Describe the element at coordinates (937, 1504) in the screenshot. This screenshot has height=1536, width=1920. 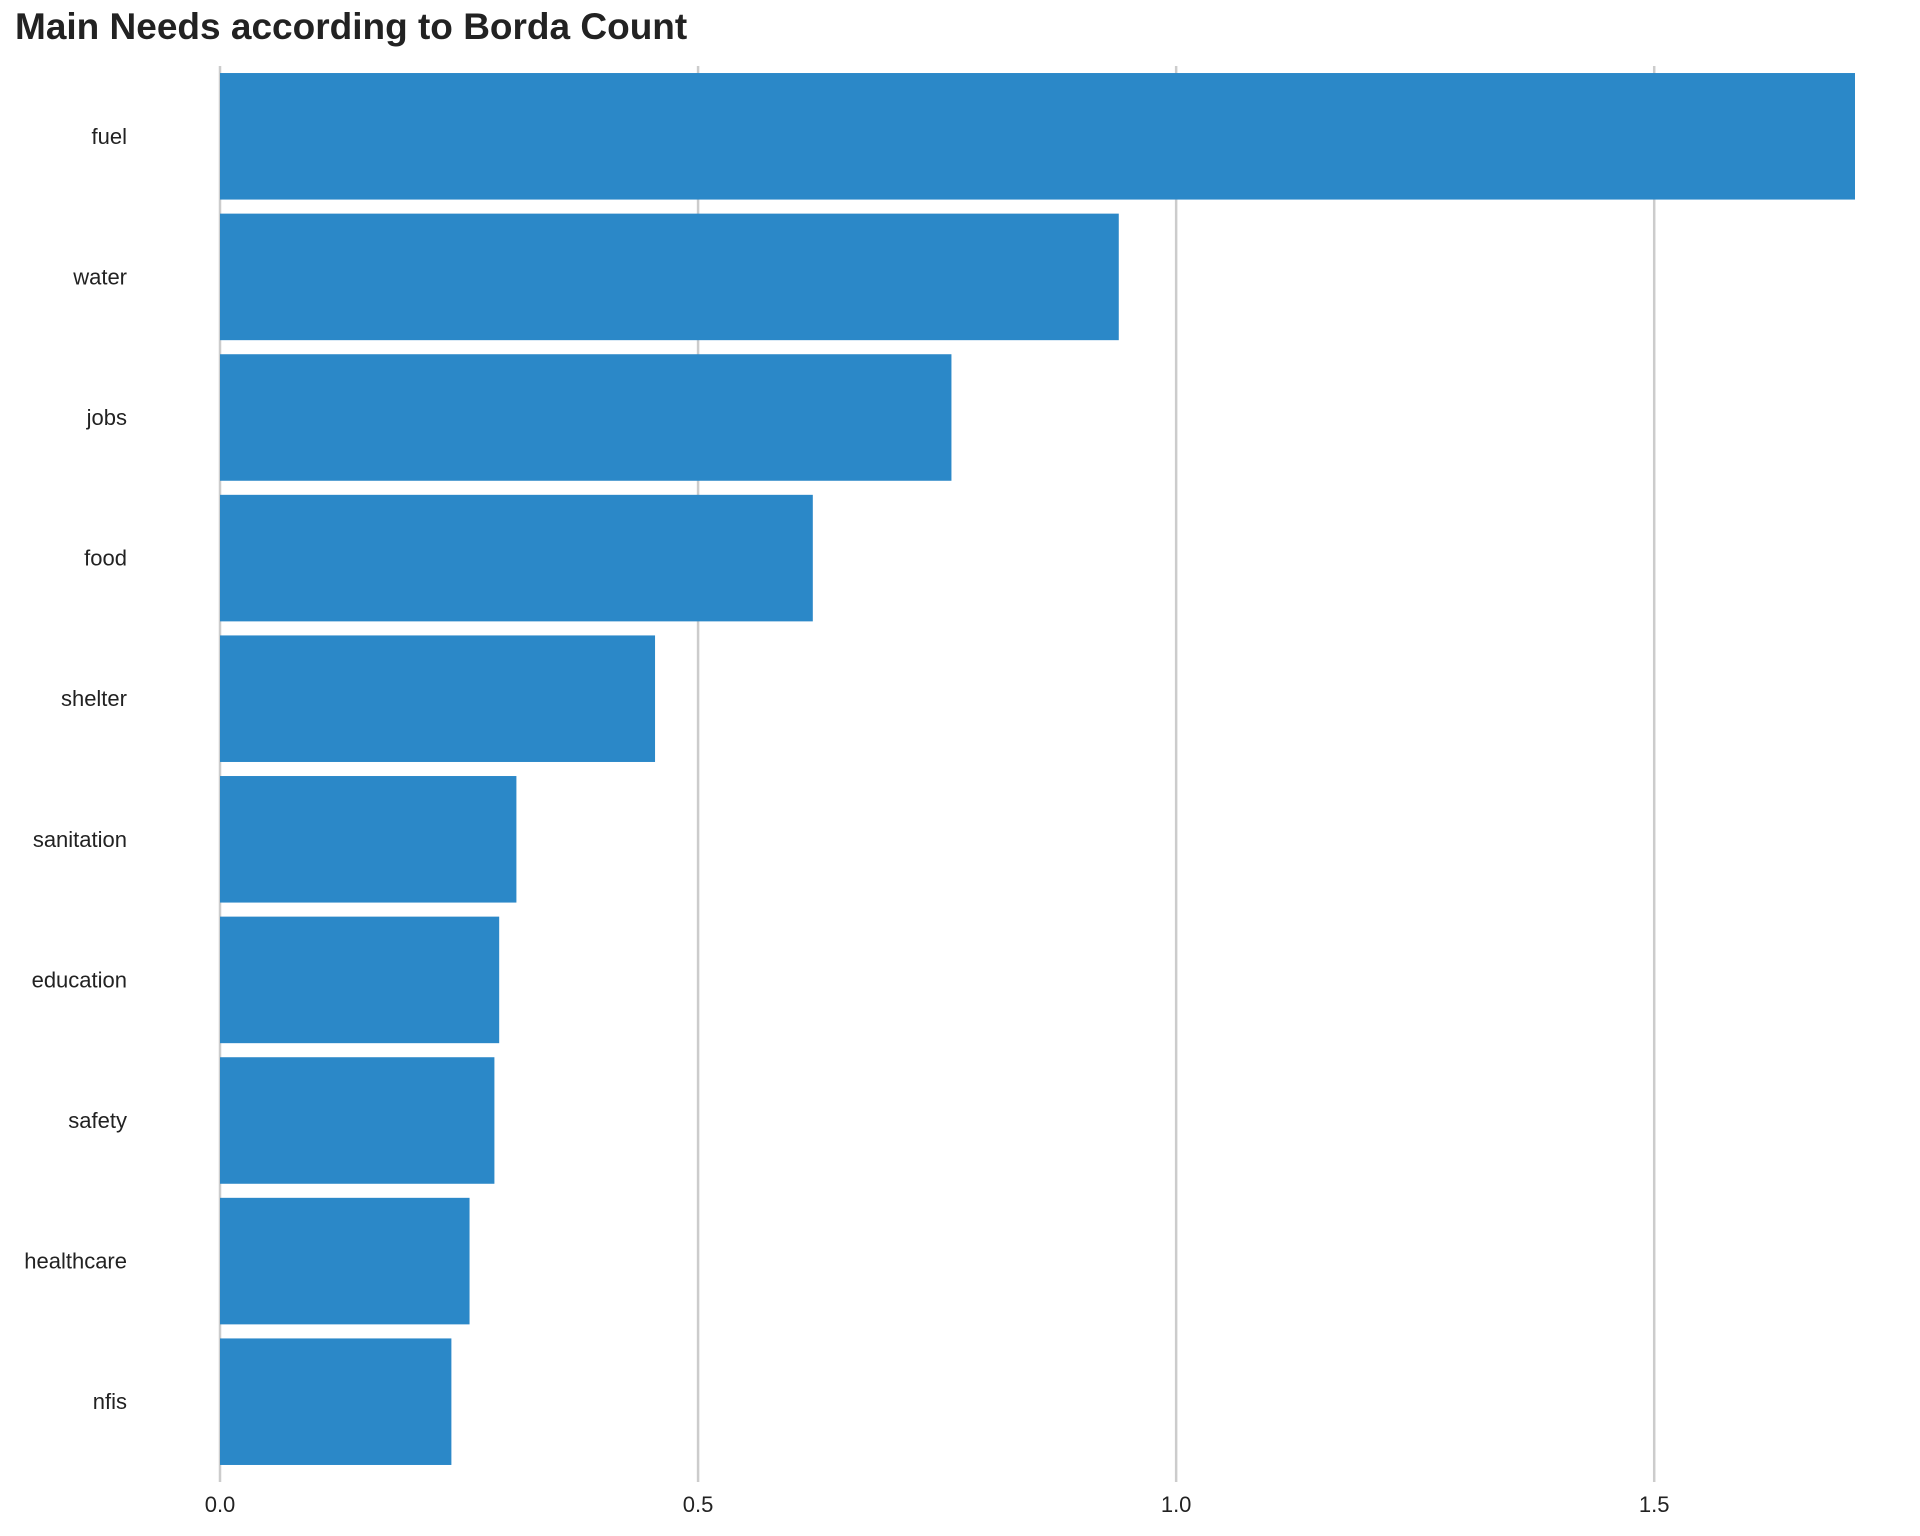
I see `x-tick-labels: 0.0 0.5 1.0 1.5` at that location.